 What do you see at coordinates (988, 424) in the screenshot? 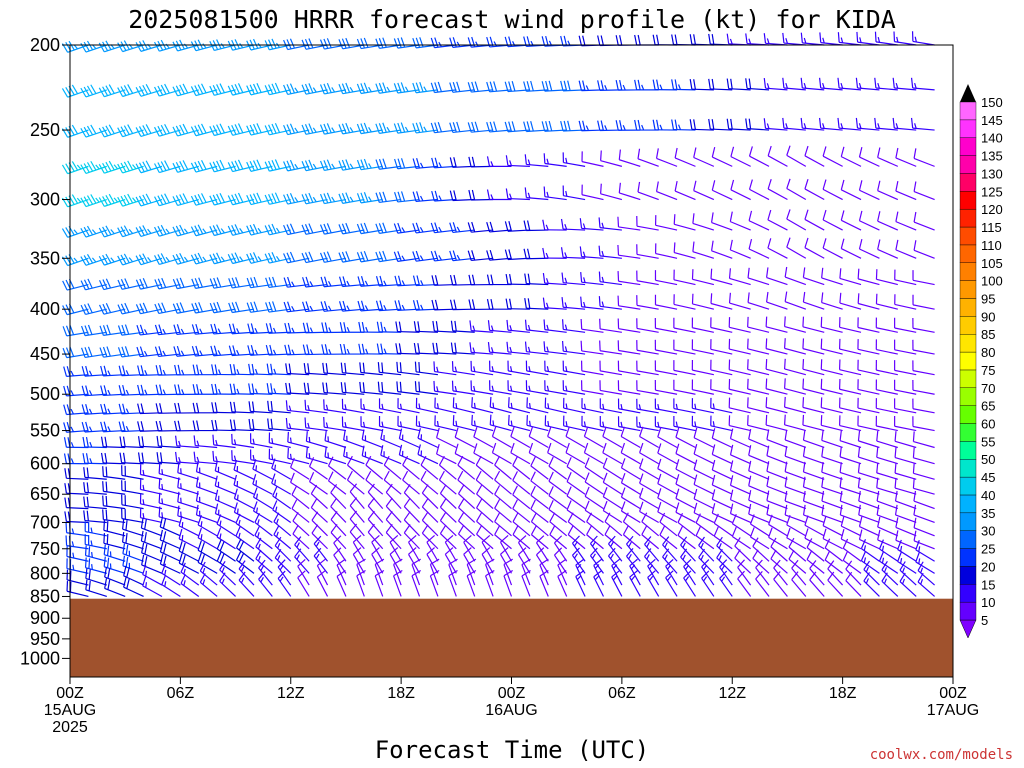
I see `colorbar-label: 60` at bounding box center [988, 424].